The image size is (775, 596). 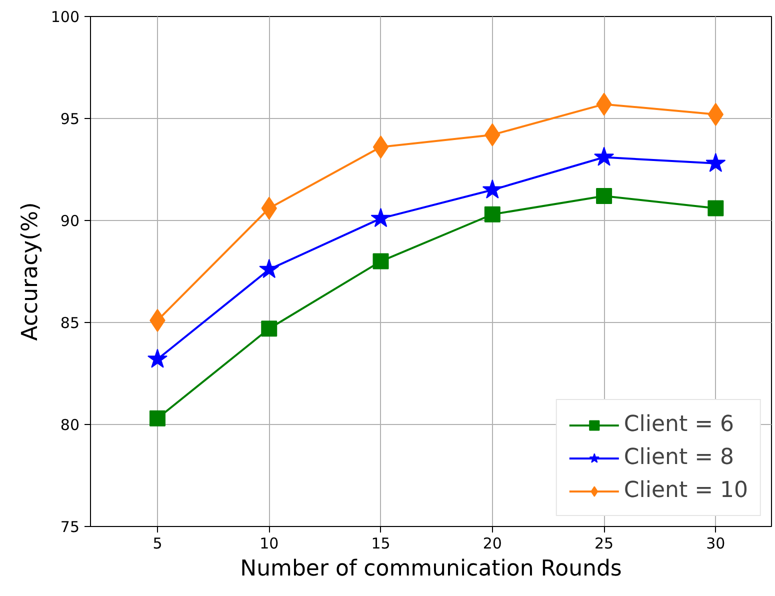 What do you see at coordinates (70, 119) in the screenshot?
I see `y-tick-label: 95` at bounding box center [70, 119].